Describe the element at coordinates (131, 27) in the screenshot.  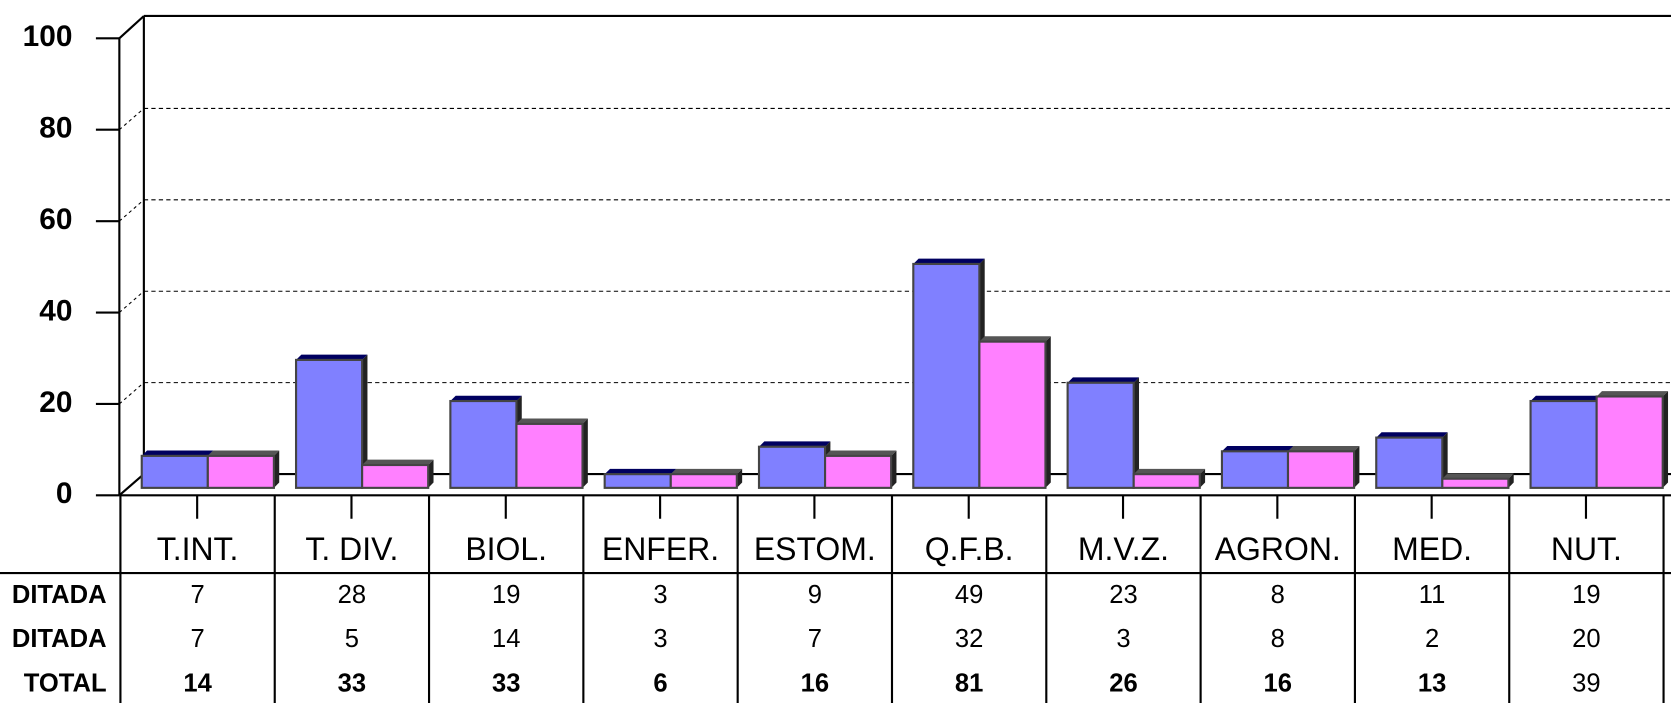
I see `wall-edge` at that location.